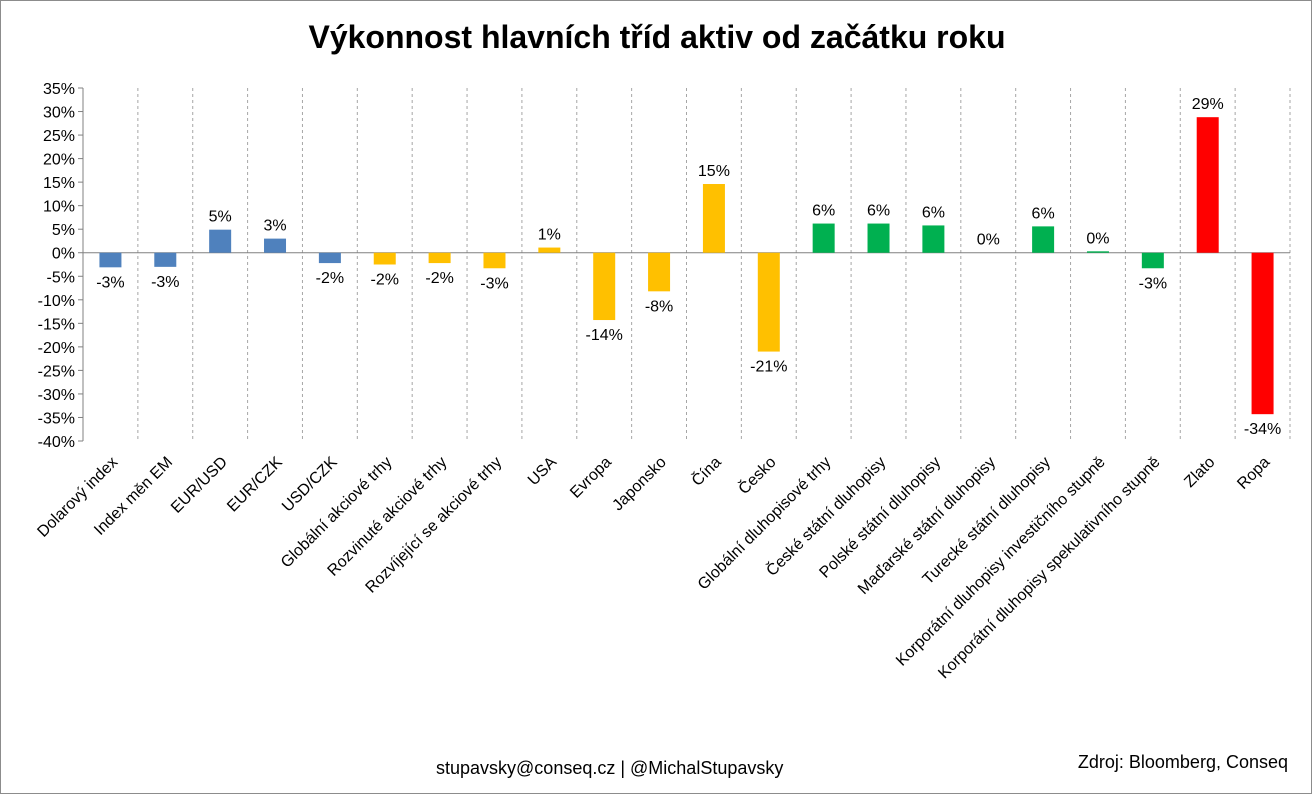 Image resolution: width=1312 pixels, height=794 pixels. What do you see at coordinates (59, 160) in the screenshot?
I see `y-tick-label: 20%` at bounding box center [59, 160].